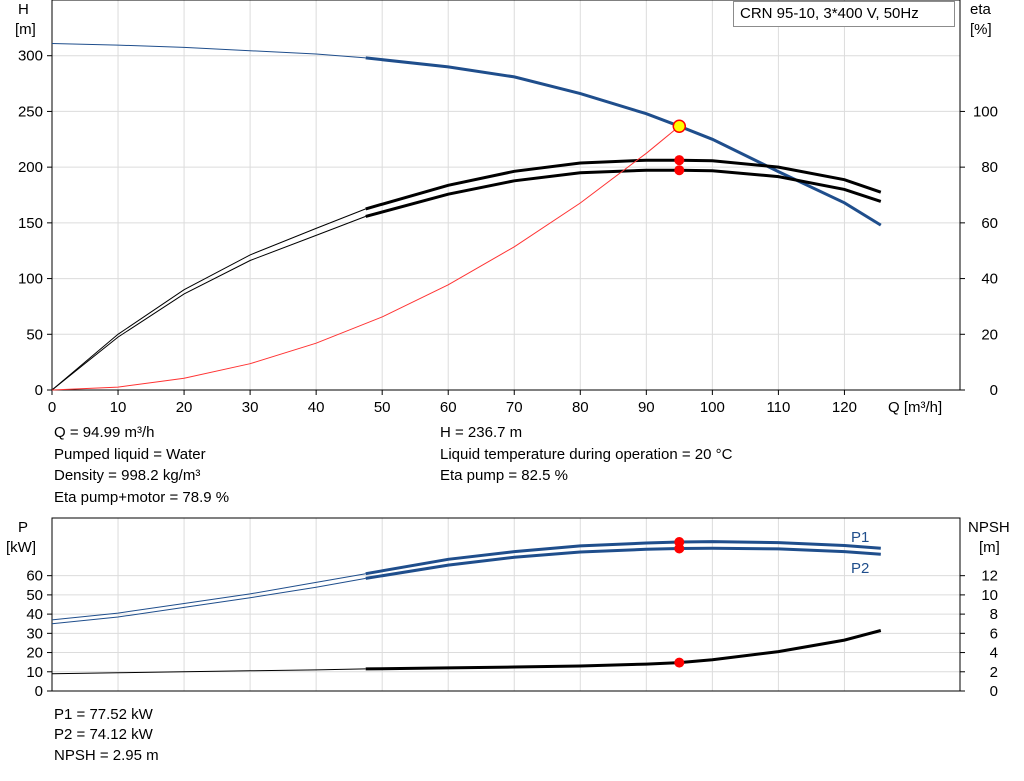 The image size is (1024, 781). Describe the element at coordinates (118, 407) in the screenshot. I see `x-tick-label: 10` at that location.